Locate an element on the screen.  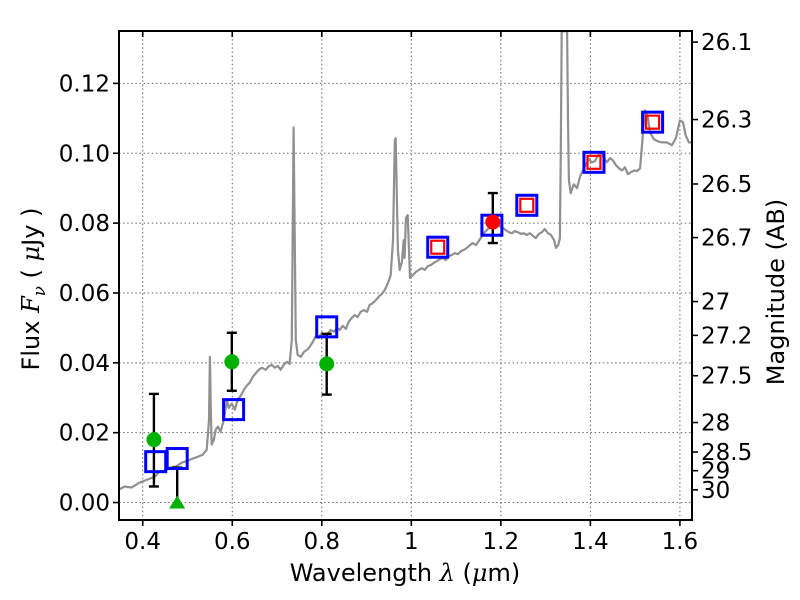
y-axis-label-flux: Flux Fν ( μJy ) is located at coordinates (33, 289).